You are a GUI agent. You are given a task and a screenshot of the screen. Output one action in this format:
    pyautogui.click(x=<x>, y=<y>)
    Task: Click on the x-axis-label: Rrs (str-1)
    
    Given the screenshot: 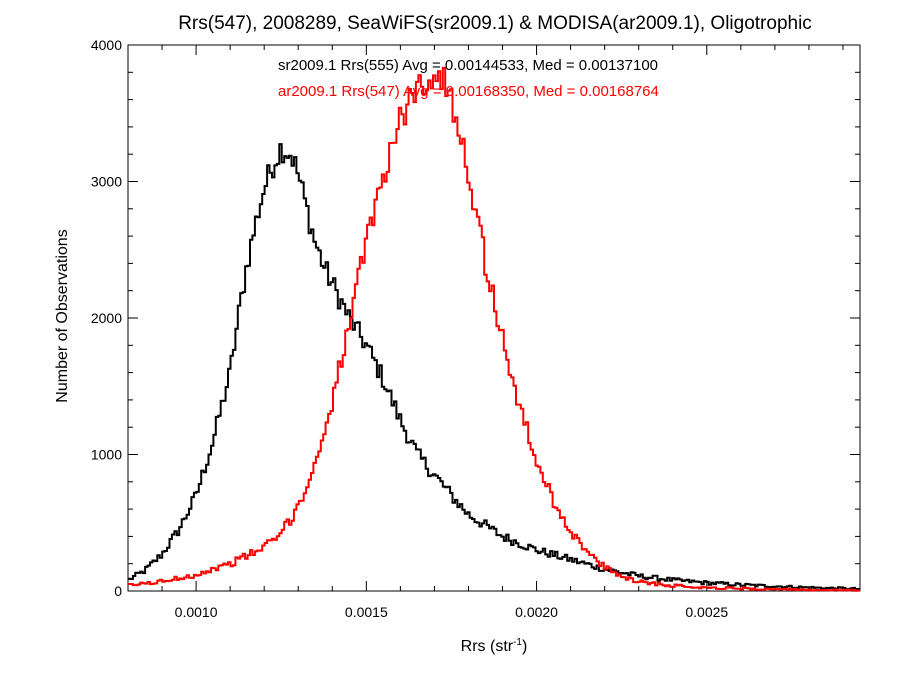 What is the action you would take?
    pyautogui.click(x=494, y=646)
    